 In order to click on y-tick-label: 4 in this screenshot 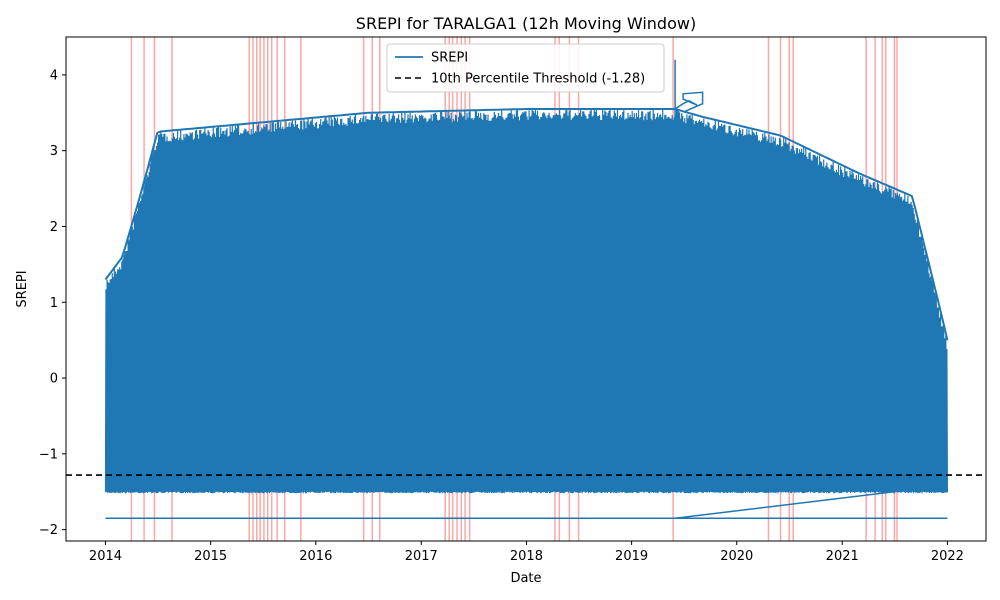, I will do `click(54, 75)`.